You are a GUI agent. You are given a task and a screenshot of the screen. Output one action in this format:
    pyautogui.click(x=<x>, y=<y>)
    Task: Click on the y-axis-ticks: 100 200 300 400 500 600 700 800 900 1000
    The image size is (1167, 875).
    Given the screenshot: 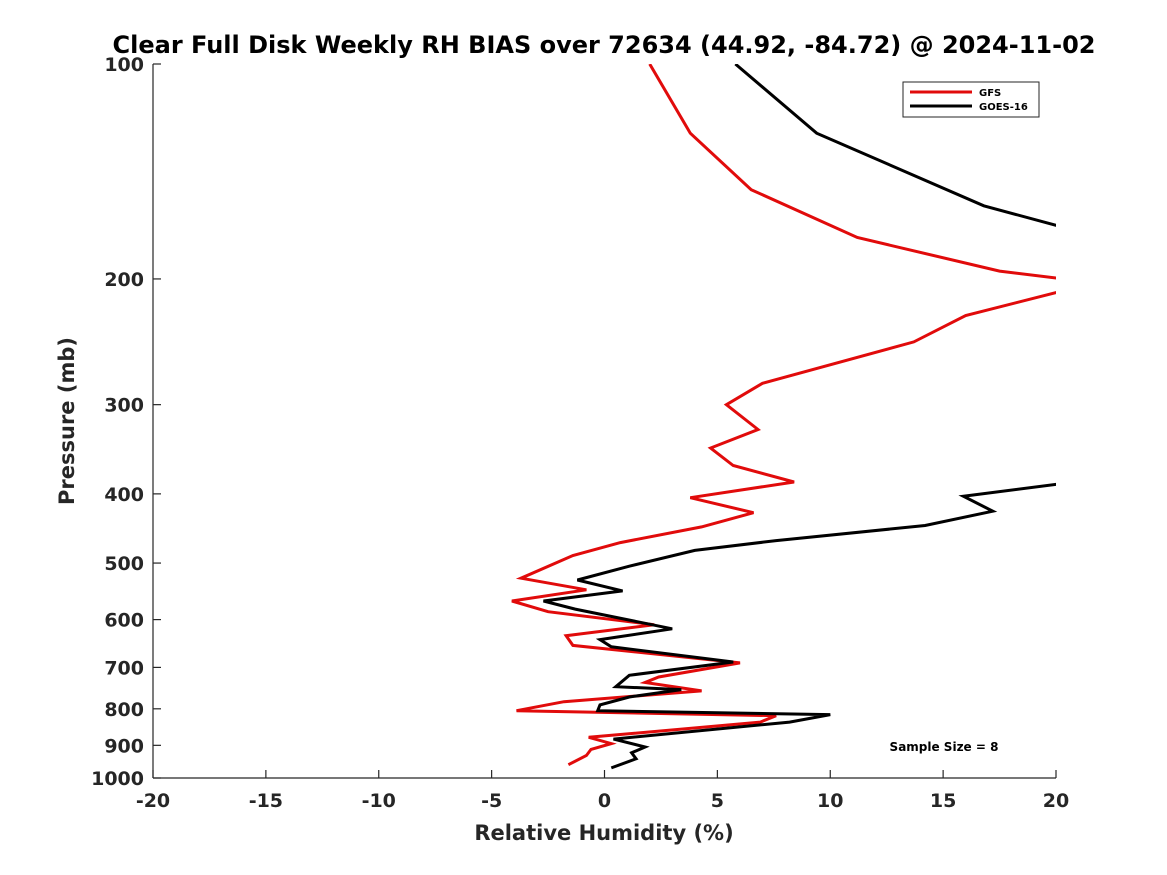 What is the action you would take?
    pyautogui.click(x=126, y=422)
    